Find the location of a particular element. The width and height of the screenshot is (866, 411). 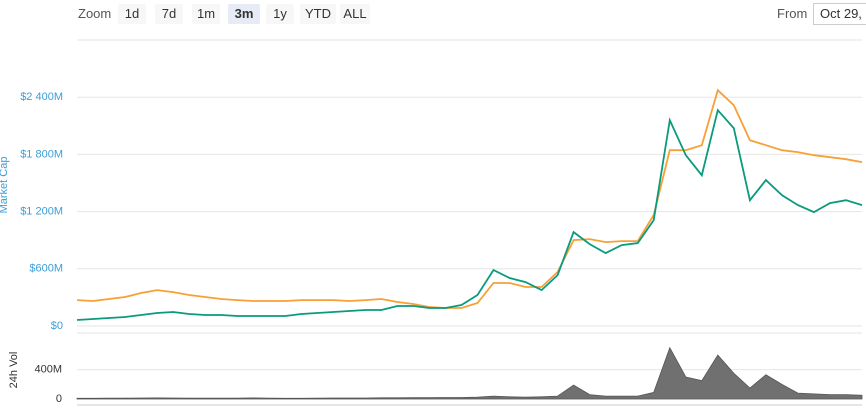

y-tick-label: $2 400M is located at coordinates (41, 97).